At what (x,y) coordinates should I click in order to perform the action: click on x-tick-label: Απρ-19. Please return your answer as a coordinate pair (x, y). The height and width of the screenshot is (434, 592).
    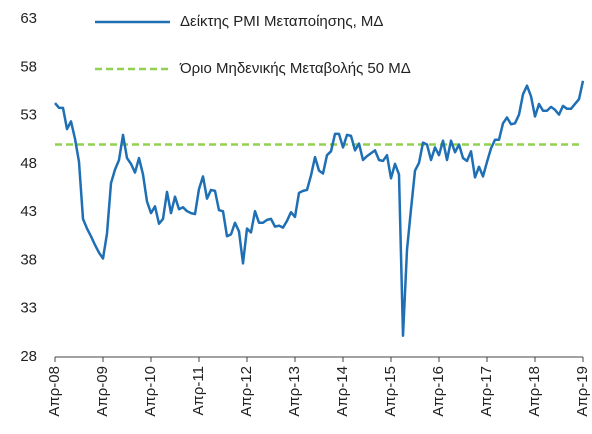
    Looking at the image, I should click on (582, 391).